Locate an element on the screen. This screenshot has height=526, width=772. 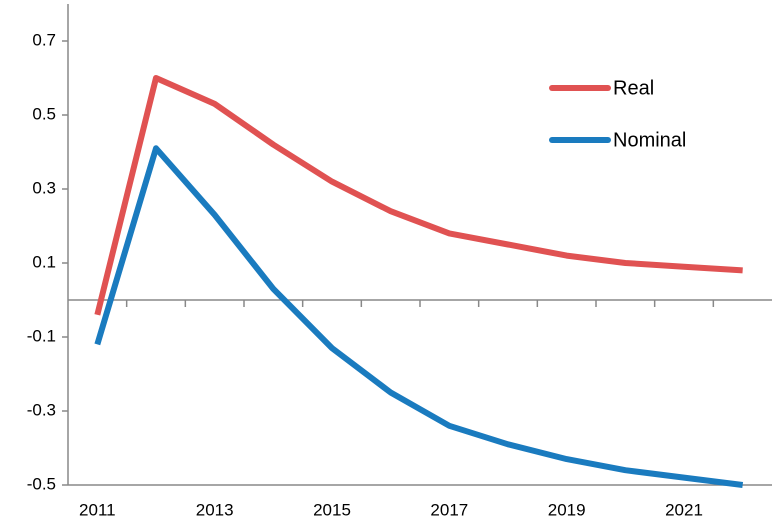
y-tick-label: 0.1 is located at coordinates (44, 261).